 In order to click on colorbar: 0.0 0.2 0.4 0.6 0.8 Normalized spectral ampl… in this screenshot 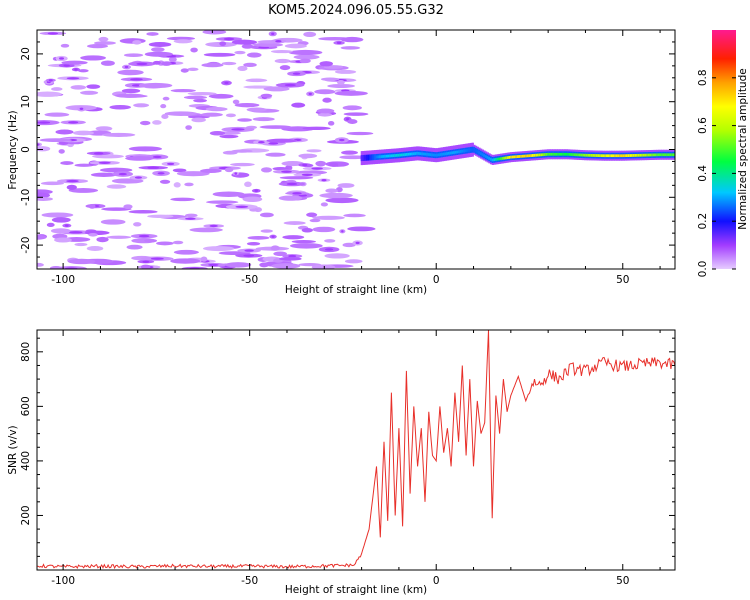, I will do `click(723, 153)`.